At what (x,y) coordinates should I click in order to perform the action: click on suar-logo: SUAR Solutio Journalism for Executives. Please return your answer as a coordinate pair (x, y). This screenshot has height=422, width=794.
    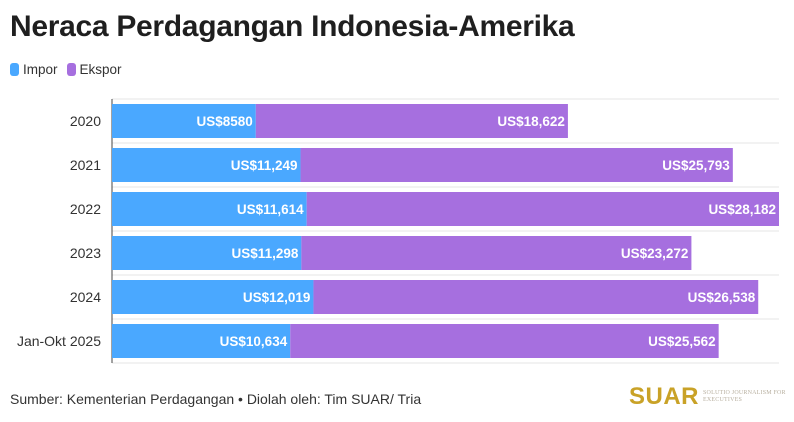
    Looking at the image, I should click on (711, 397).